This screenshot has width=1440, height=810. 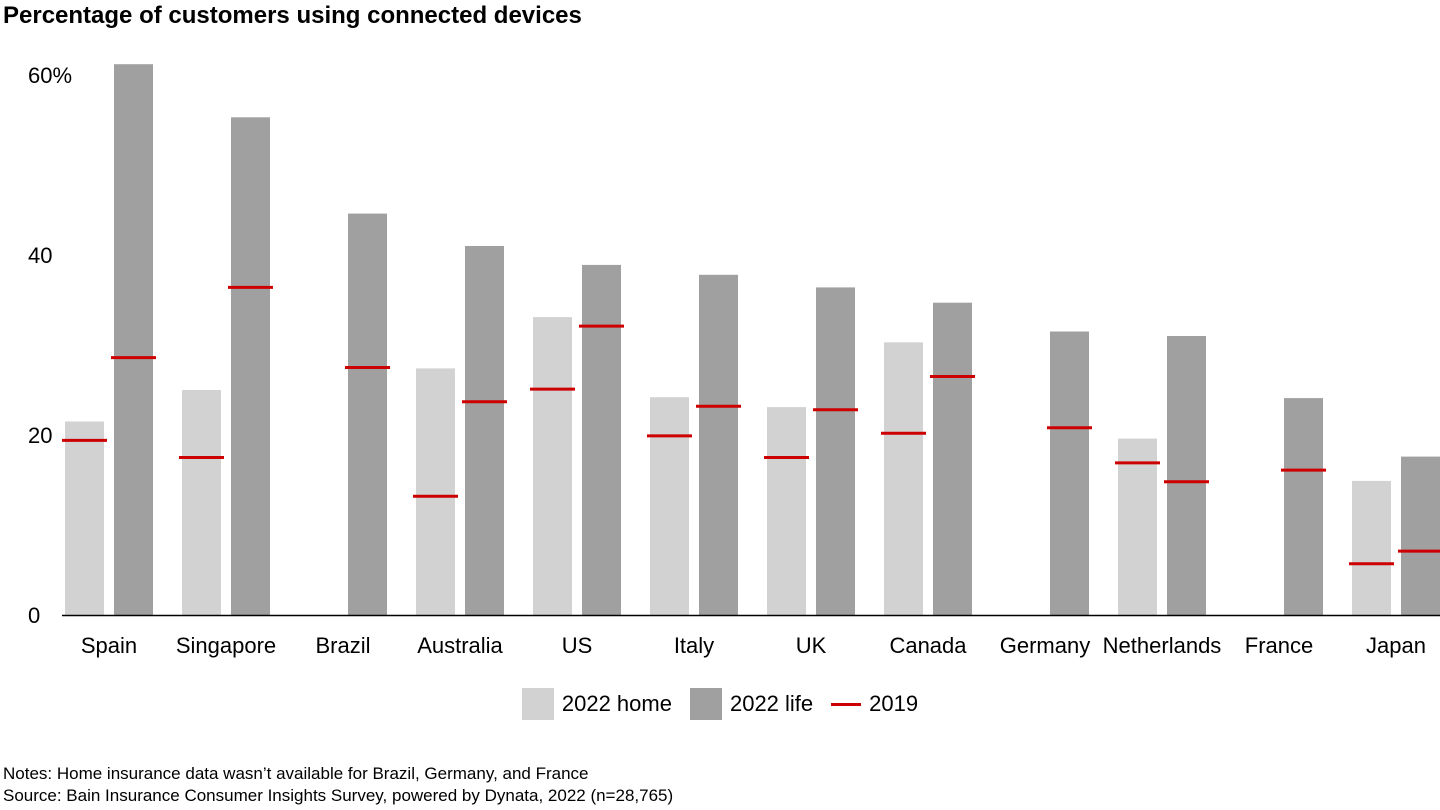 I want to click on legend-label-life: 2022 life, so click(x=771, y=703).